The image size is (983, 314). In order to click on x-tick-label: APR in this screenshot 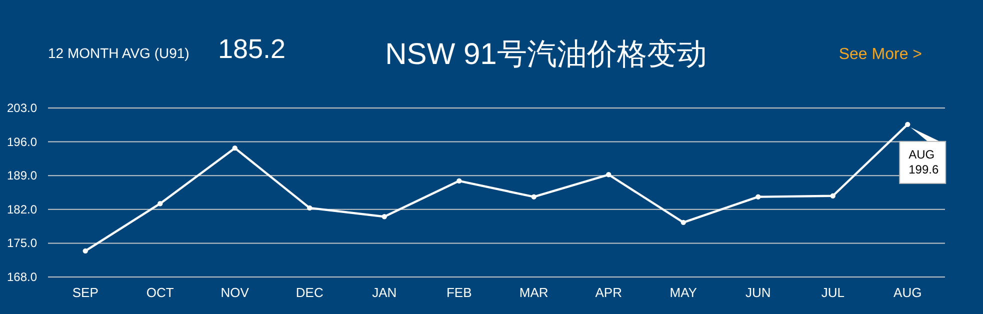, I will do `click(608, 292)`.